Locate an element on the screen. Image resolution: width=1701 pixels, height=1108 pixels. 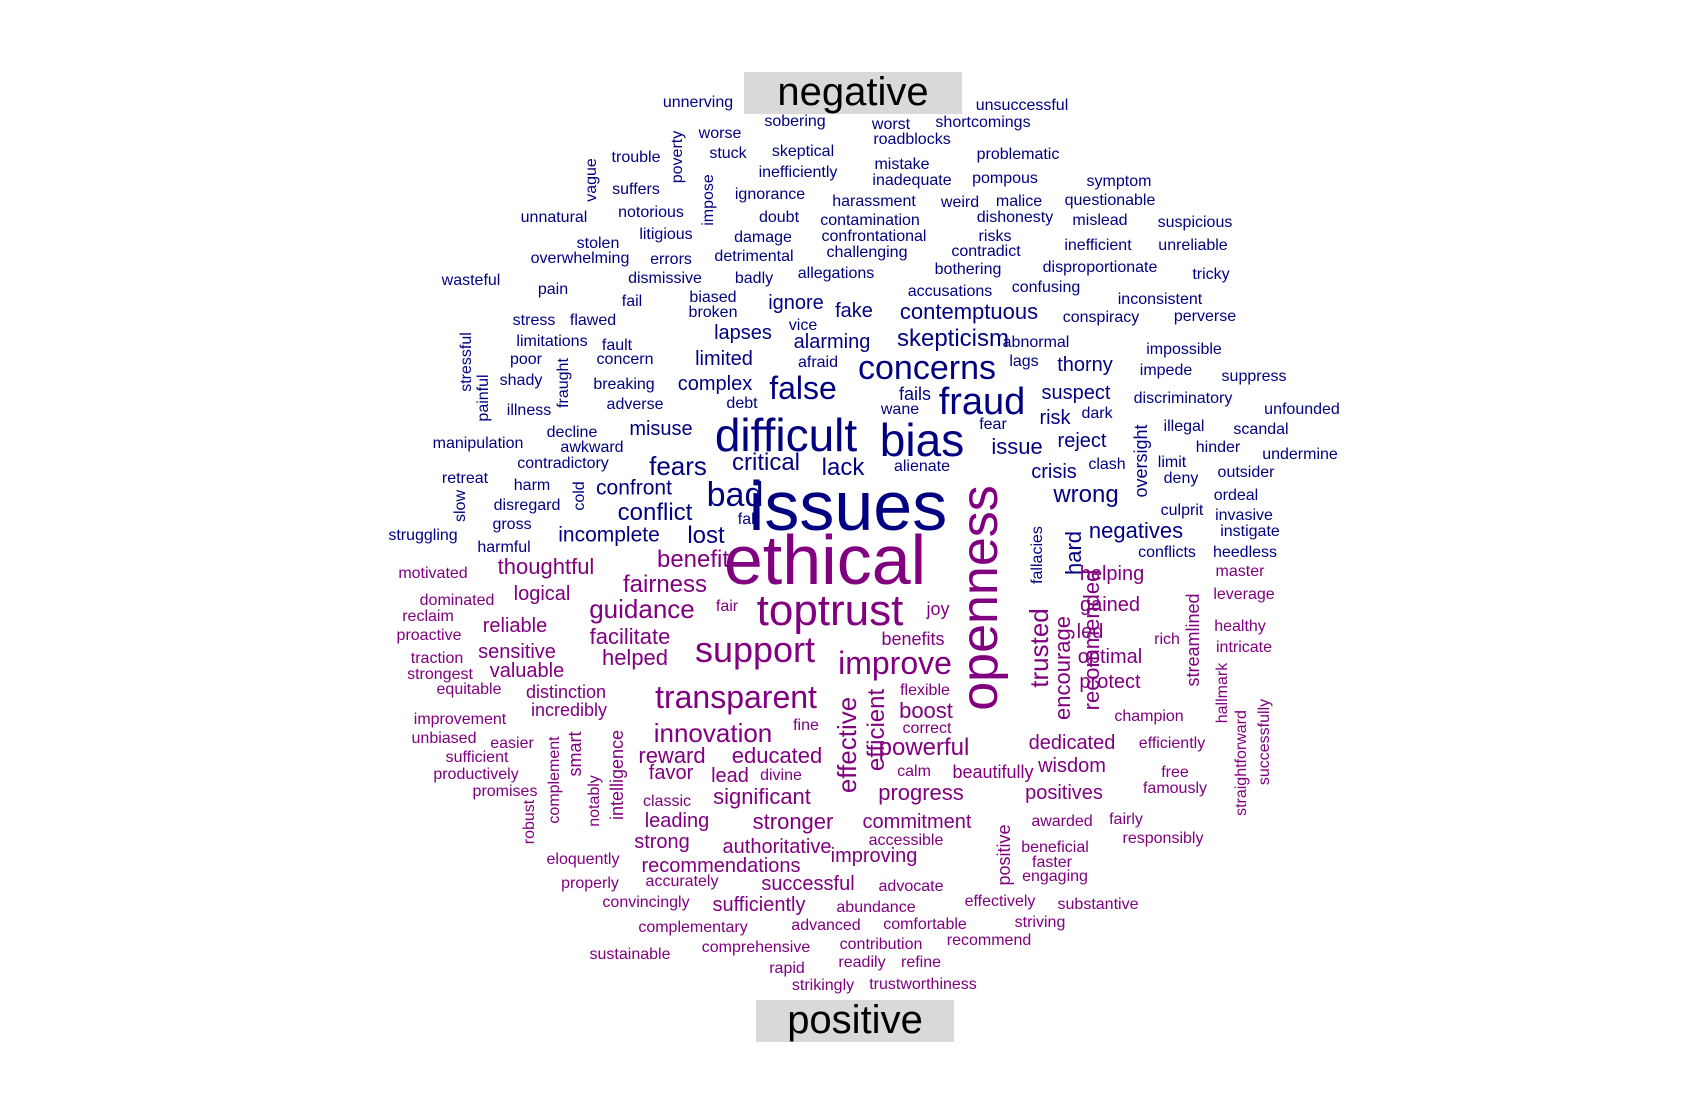
negative-word-issues: issues is located at coordinates (848, 506).